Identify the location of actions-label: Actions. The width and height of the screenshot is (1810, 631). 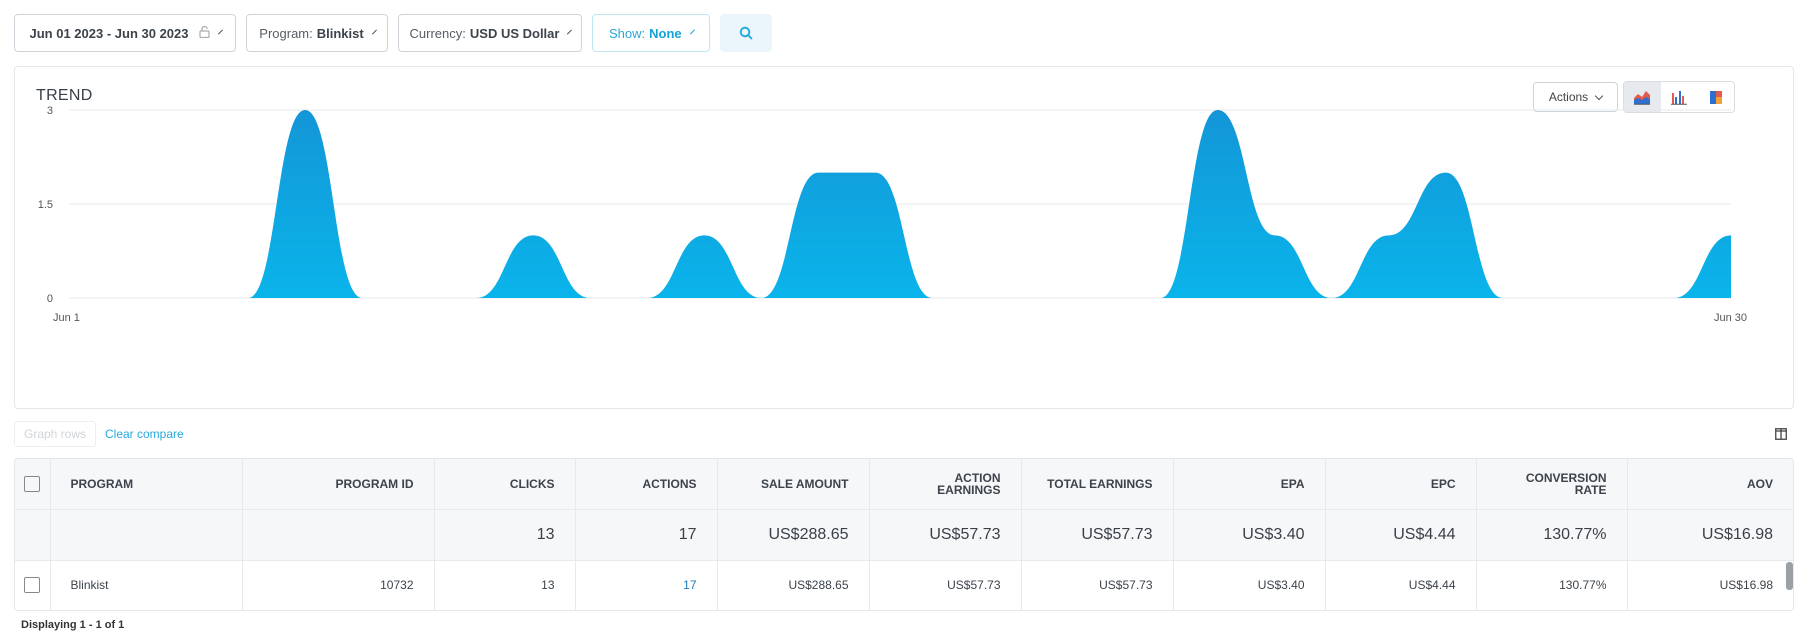
(1568, 97).